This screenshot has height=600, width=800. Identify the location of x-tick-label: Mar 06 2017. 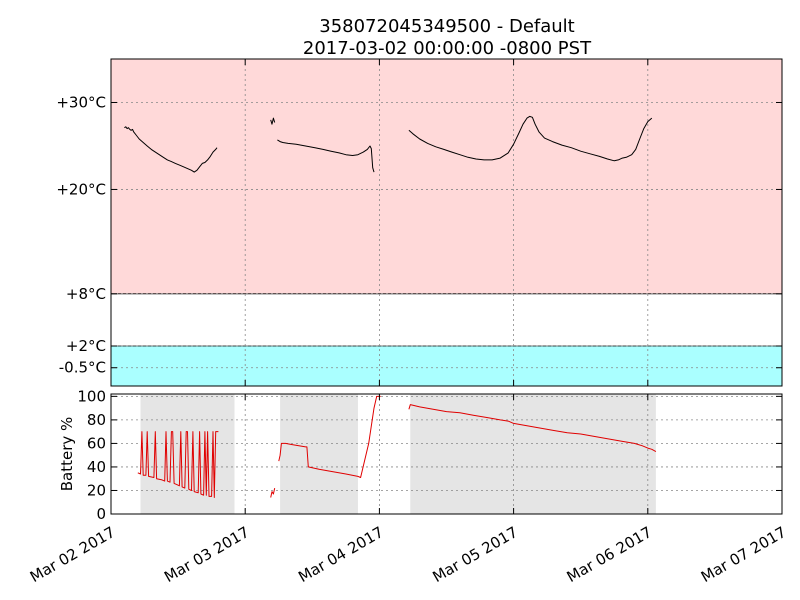
(609, 554).